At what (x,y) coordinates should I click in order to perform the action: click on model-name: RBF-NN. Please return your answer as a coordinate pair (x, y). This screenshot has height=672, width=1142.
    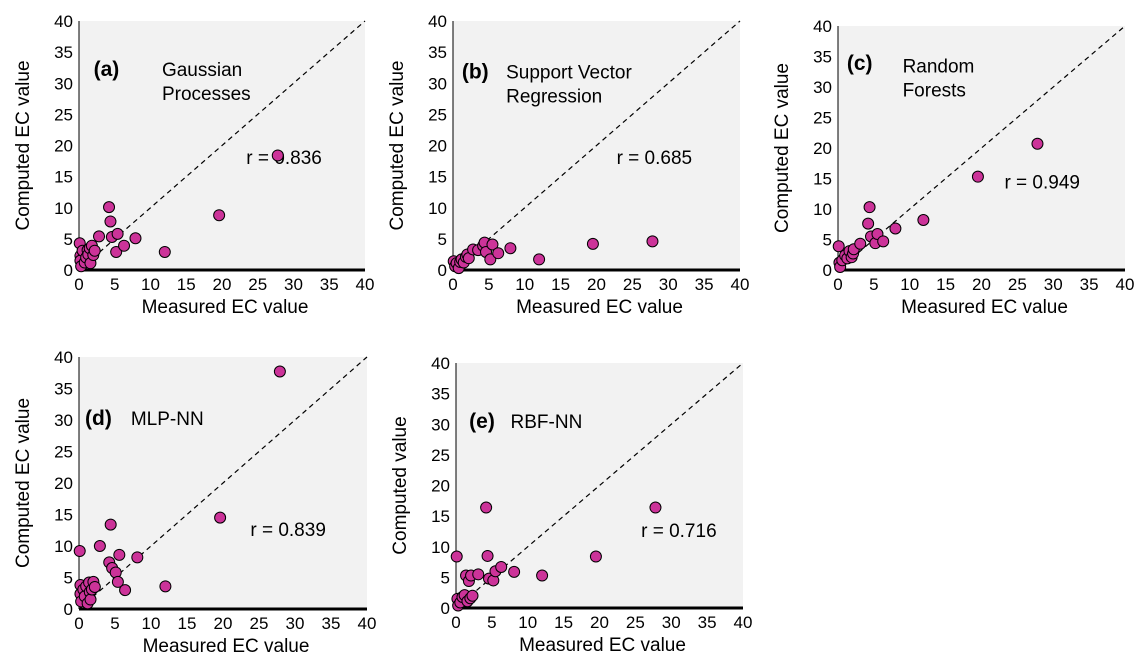
    Looking at the image, I should click on (547, 422).